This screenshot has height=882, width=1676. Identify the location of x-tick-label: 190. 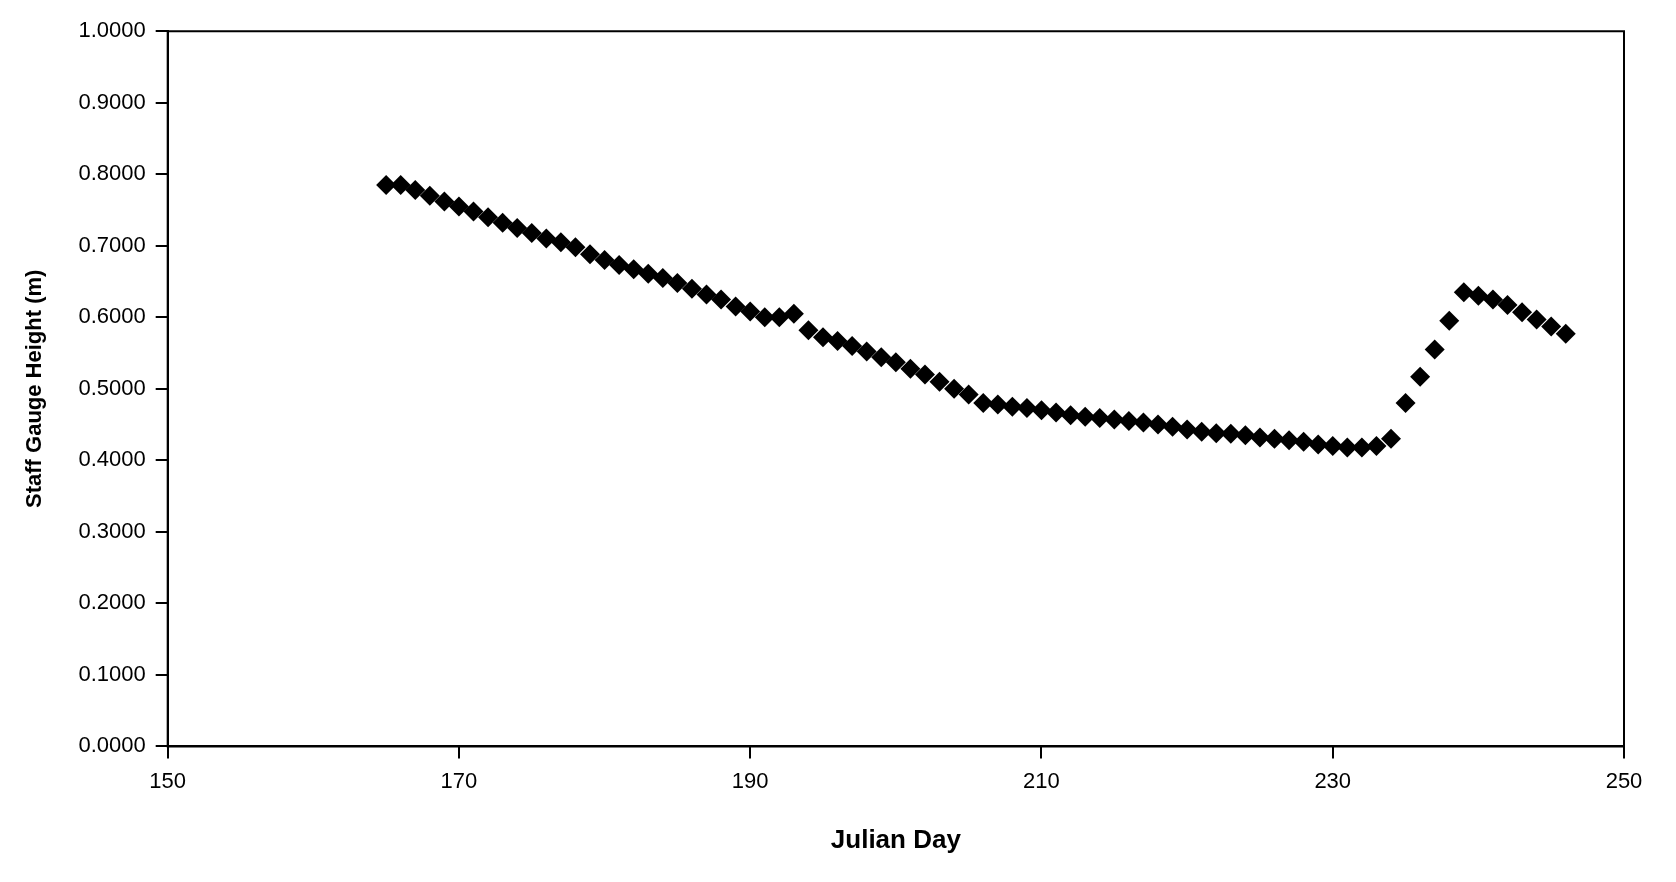
(750, 780).